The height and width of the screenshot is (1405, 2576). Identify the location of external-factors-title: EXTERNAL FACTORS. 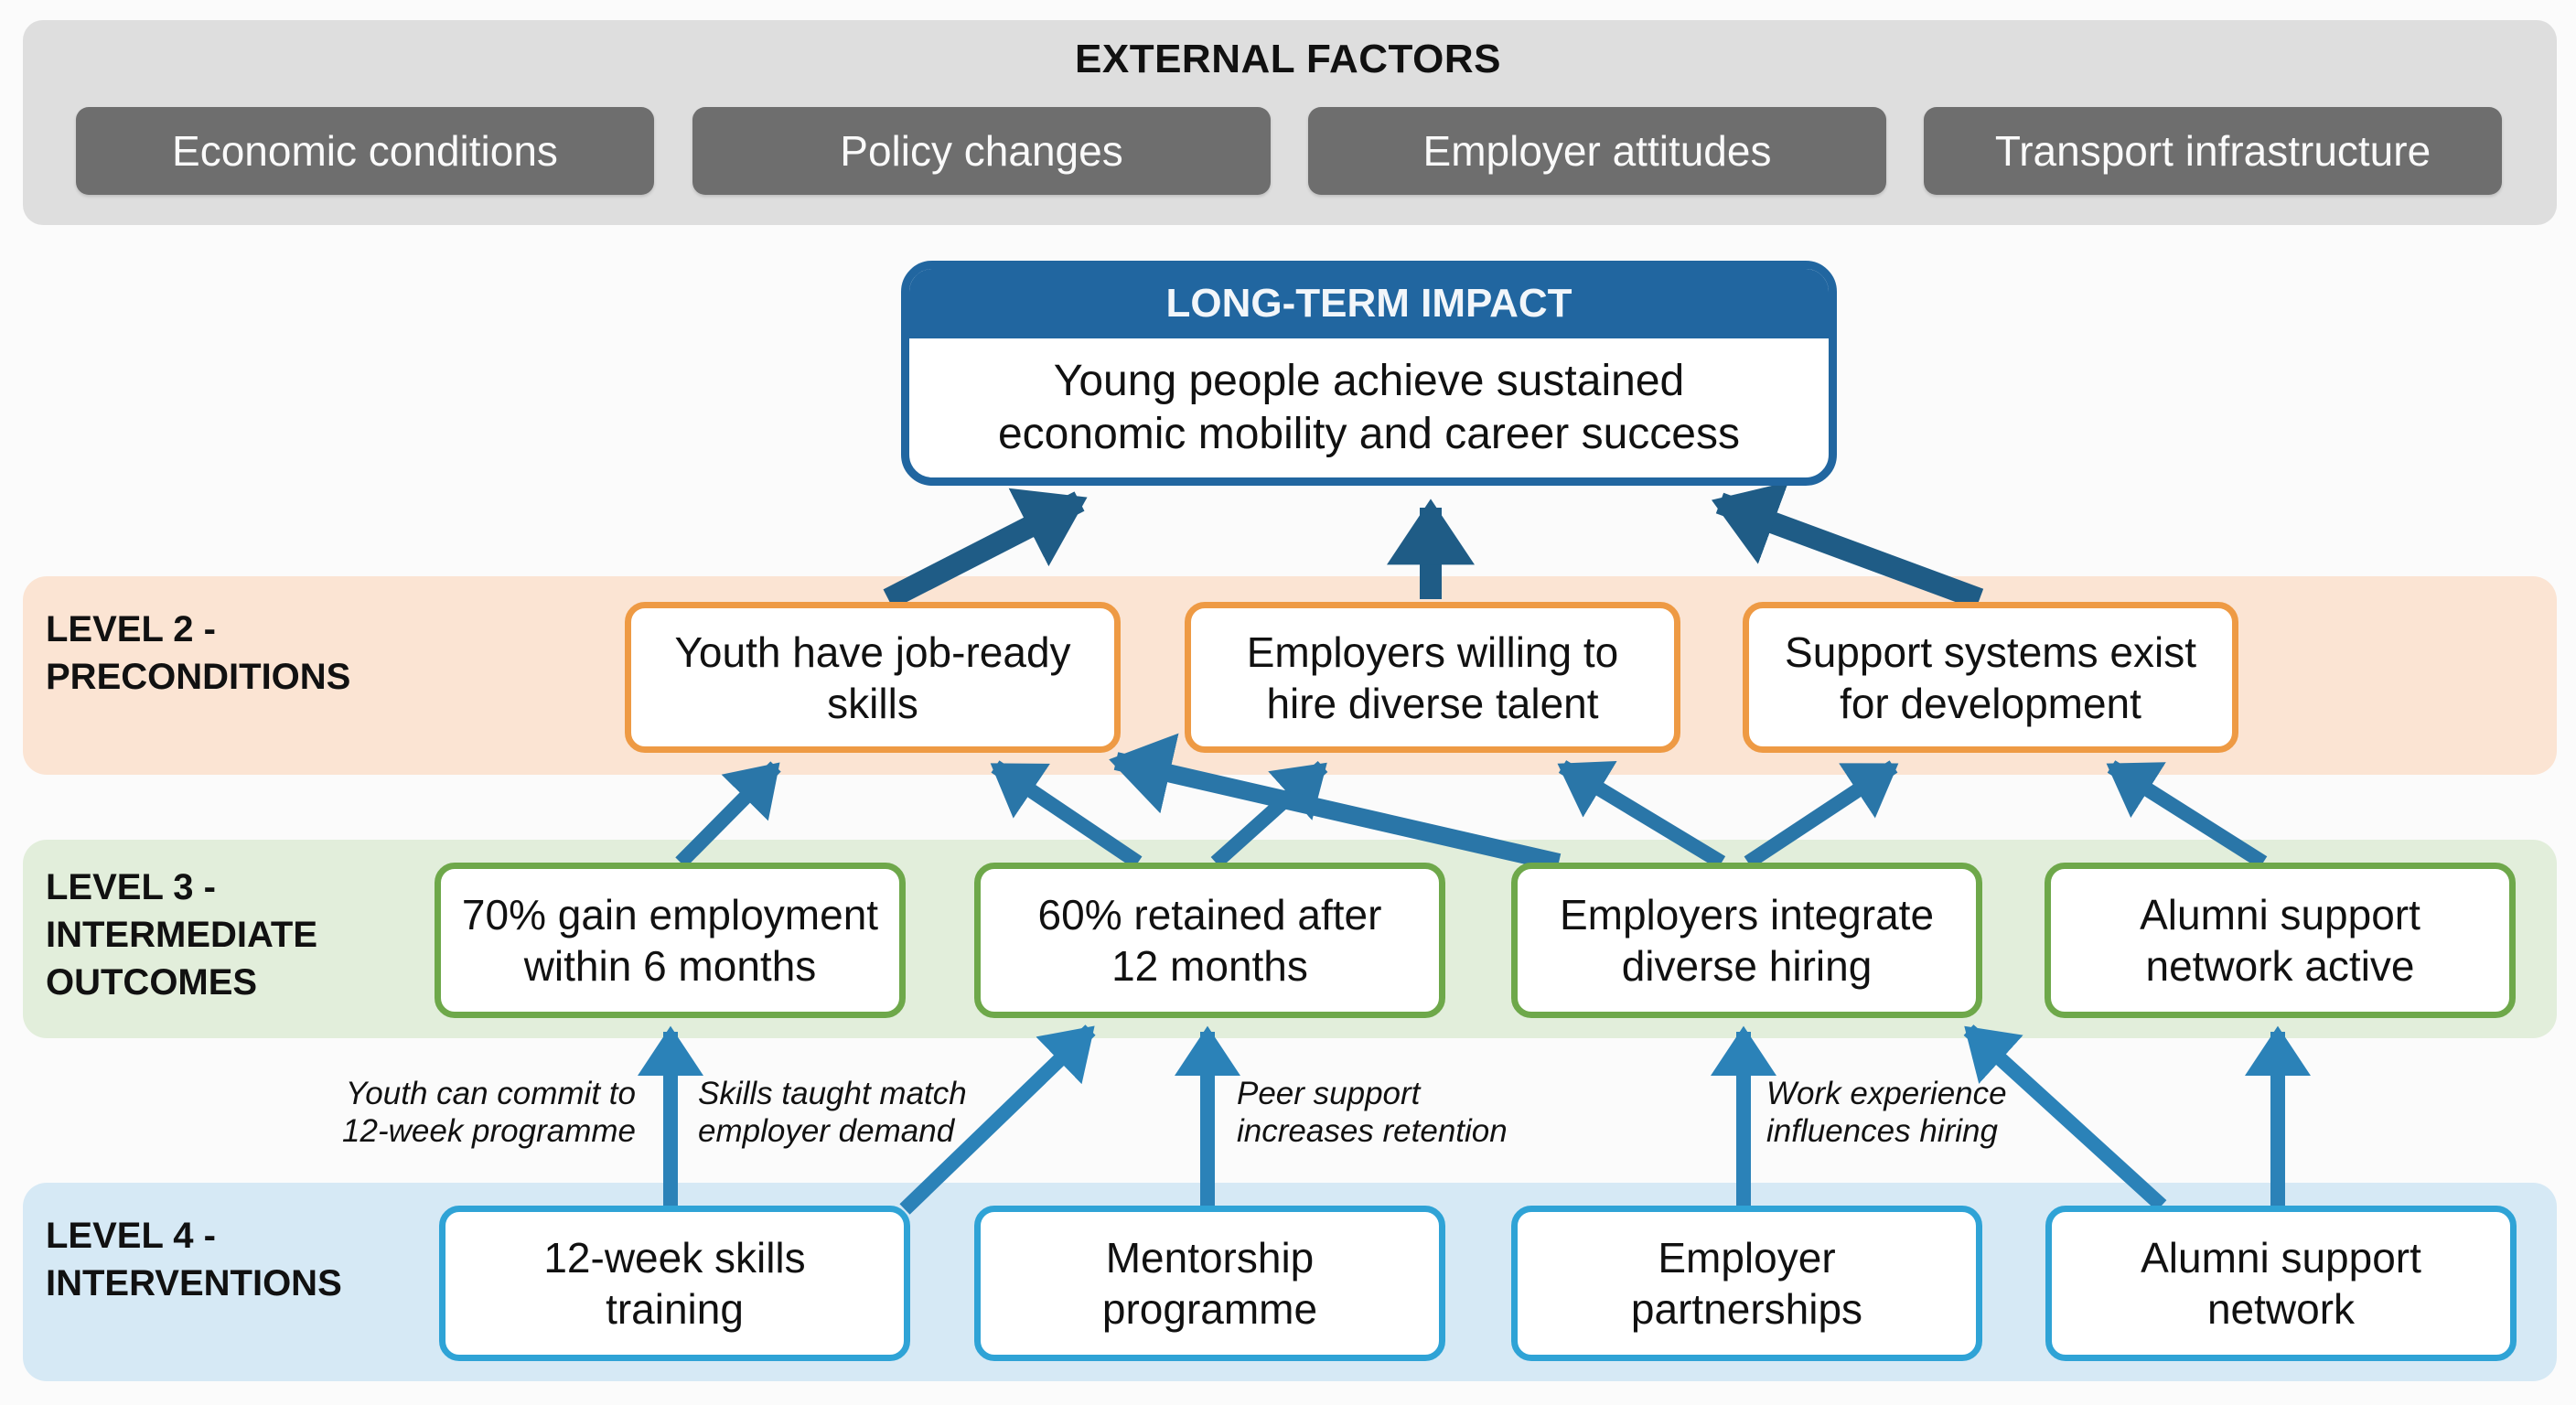
(1288, 59).